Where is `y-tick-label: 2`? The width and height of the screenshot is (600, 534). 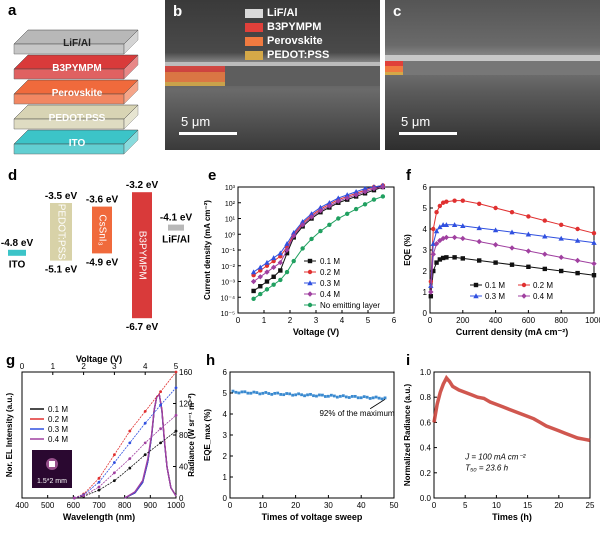
y-tick-label: 2 is located at coordinates (225, 456).